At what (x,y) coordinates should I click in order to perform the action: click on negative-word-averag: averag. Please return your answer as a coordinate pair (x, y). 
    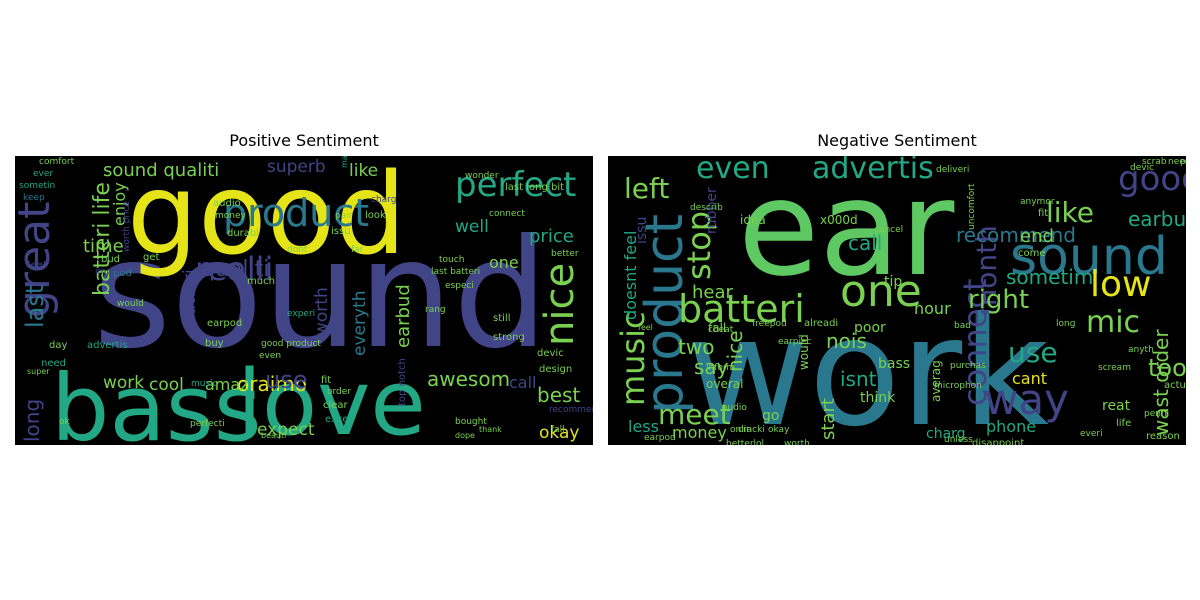
    Looking at the image, I should click on (936, 381).